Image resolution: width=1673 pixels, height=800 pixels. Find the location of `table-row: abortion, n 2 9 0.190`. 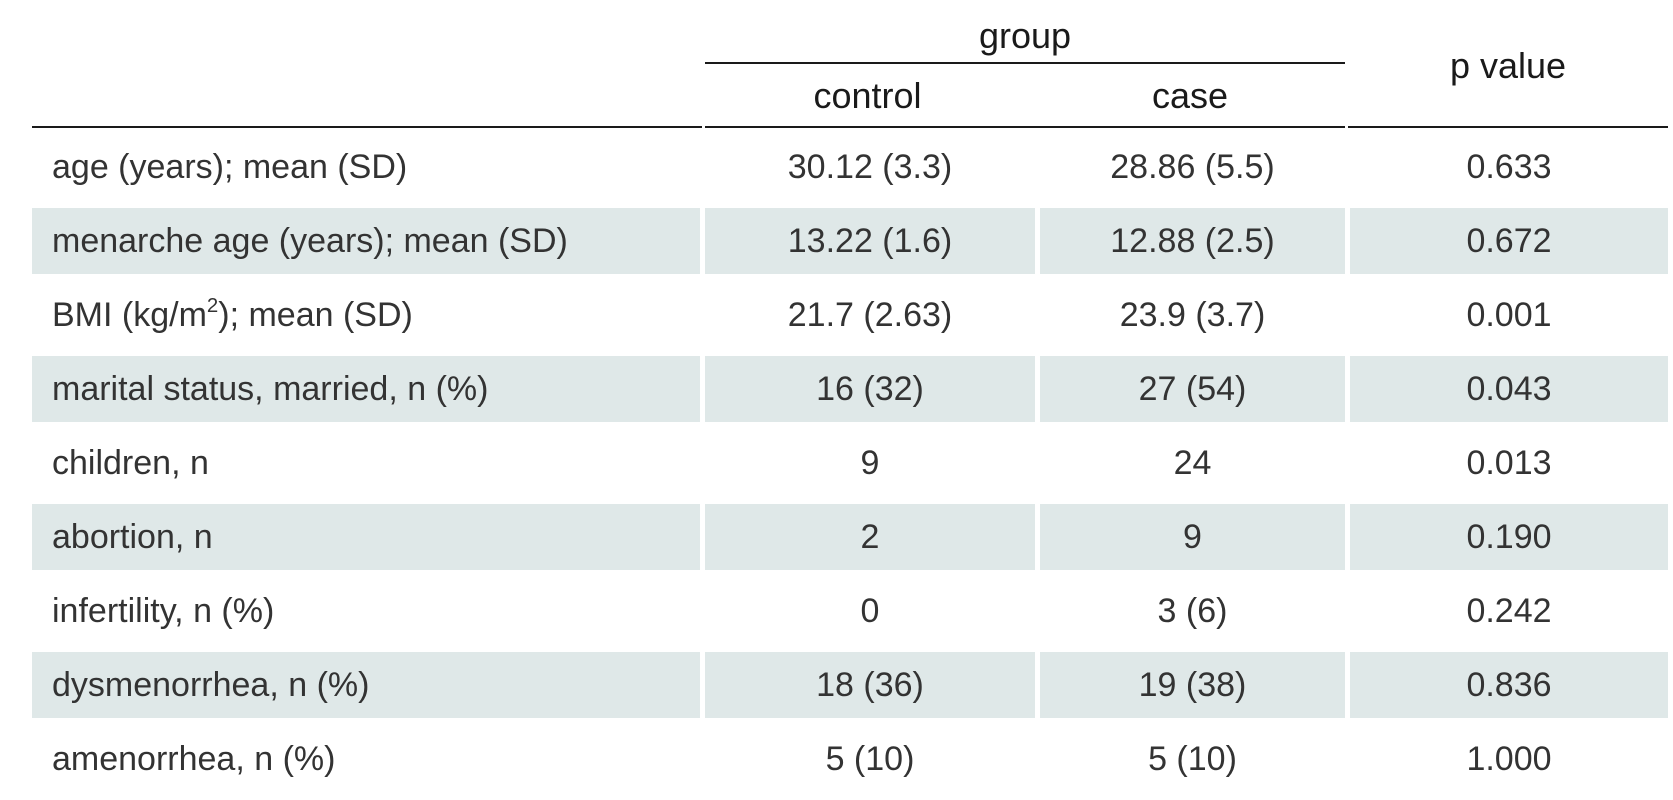

table-row: abortion, n 2 9 0.190 is located at coordinates (850, 537).